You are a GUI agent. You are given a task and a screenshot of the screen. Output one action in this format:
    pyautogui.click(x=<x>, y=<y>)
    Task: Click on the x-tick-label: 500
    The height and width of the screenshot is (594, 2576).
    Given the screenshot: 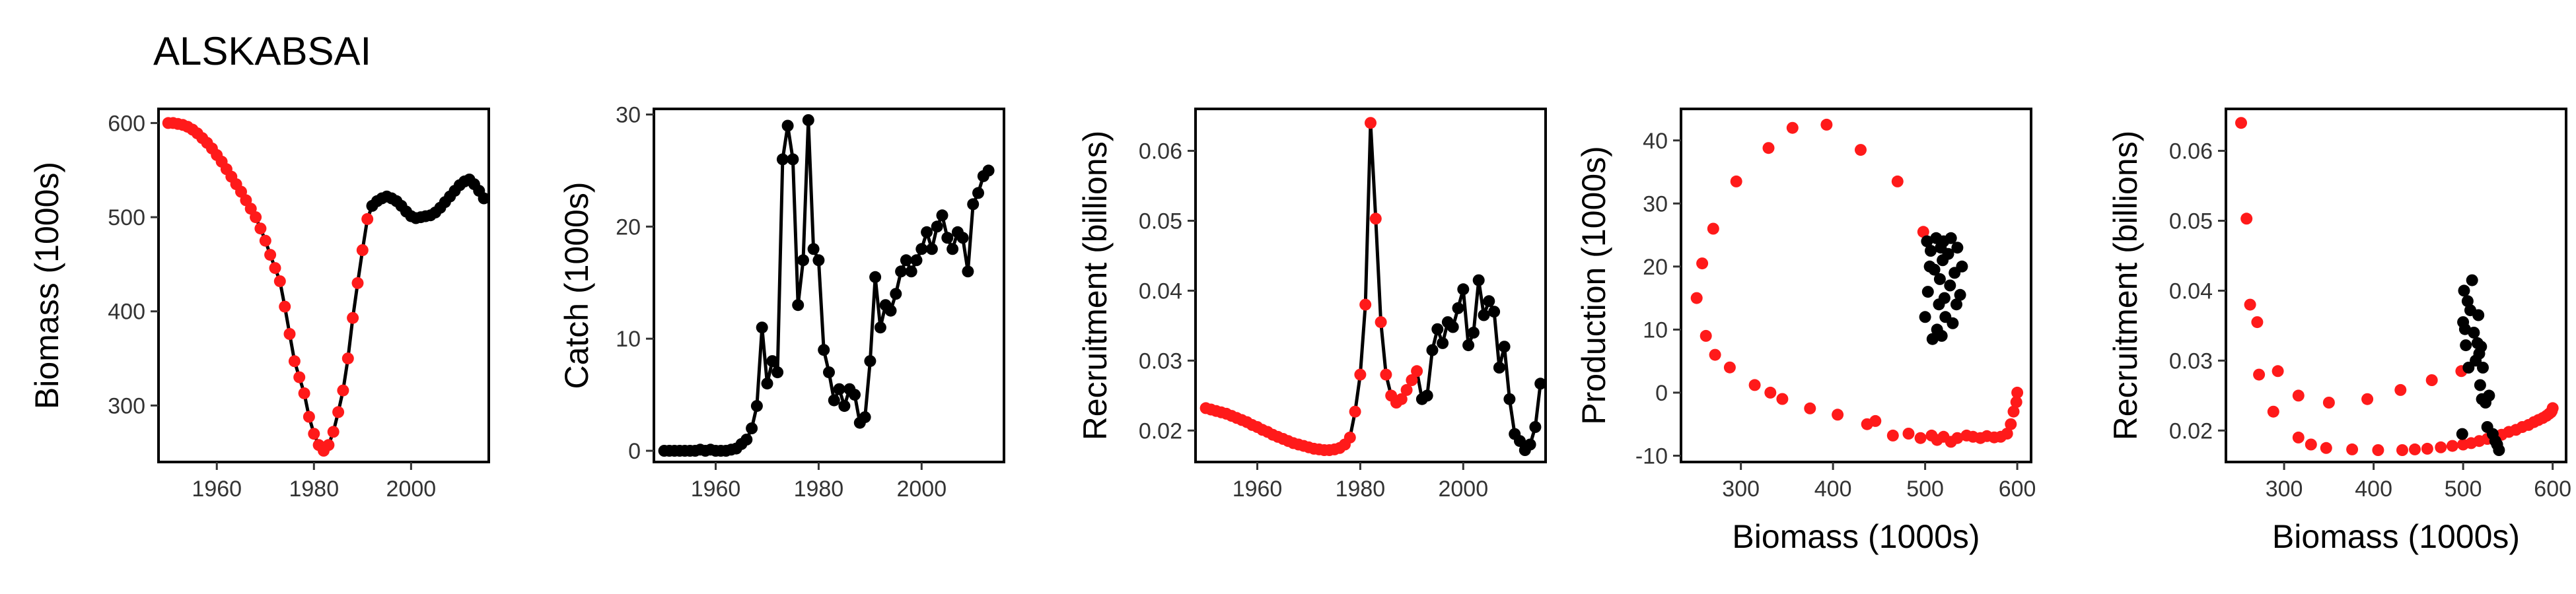 What is the action you would take?
    pyautogui.click(x=2464, y=489)
    